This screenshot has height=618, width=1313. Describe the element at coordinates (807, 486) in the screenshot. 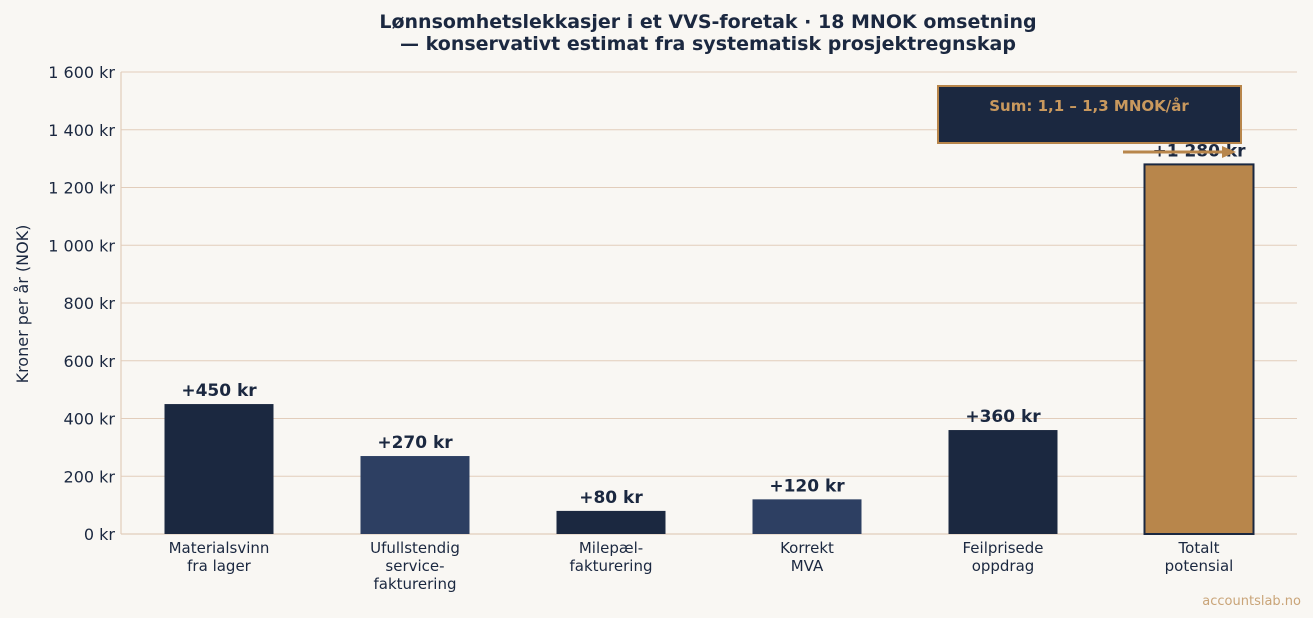

I see `value-label: +120 kr` at that location.